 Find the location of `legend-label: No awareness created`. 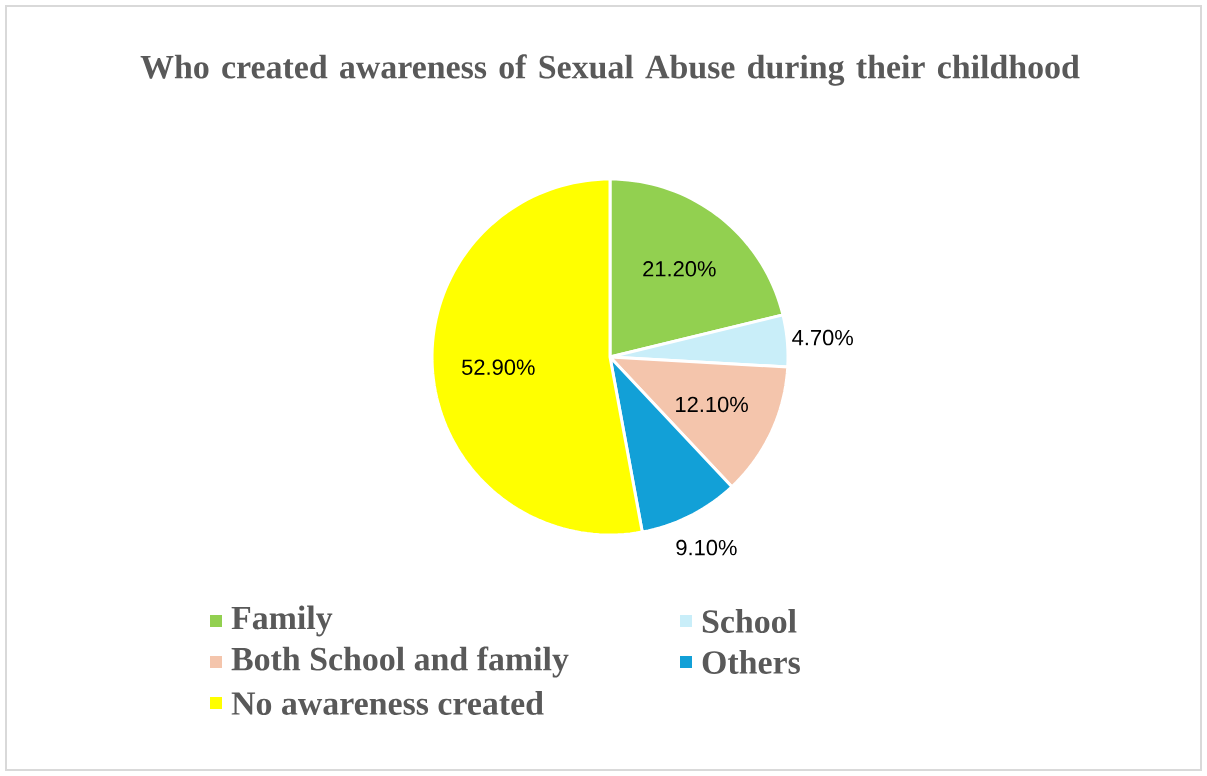

legend-label: No awareness created is located at coordinates (387, 703).